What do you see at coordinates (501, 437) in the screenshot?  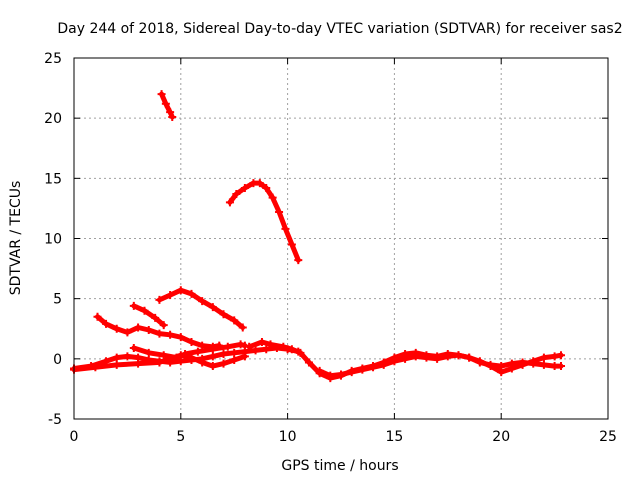 I see `x-tick-label: 20` at bounding box center [501, 437].